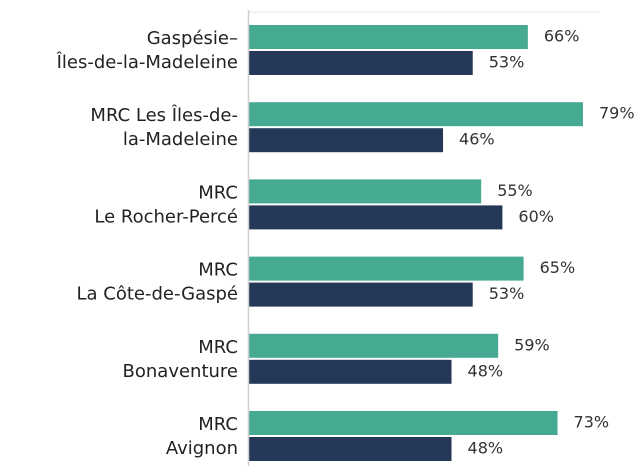 Image resolution: width=642 pixels, height=466 pixels. Describe the element at coordinates (202, 448) in the screenshot. I see `category-label: Avignon` at that location.